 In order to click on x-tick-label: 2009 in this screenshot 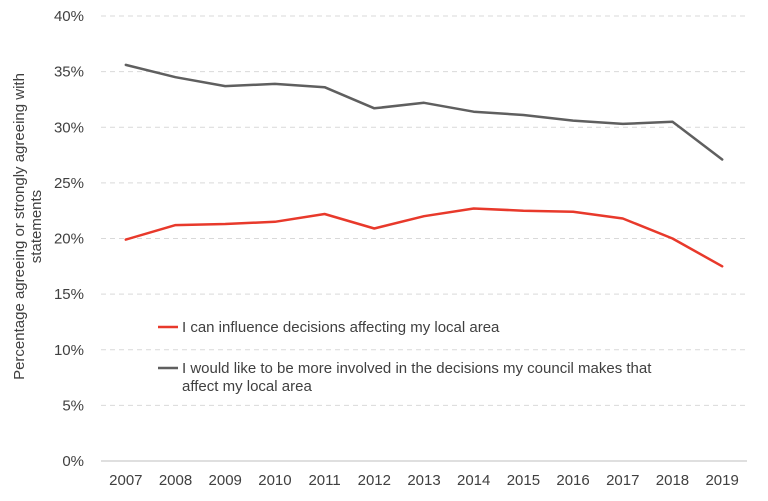, I will do `click(225, 480)`.